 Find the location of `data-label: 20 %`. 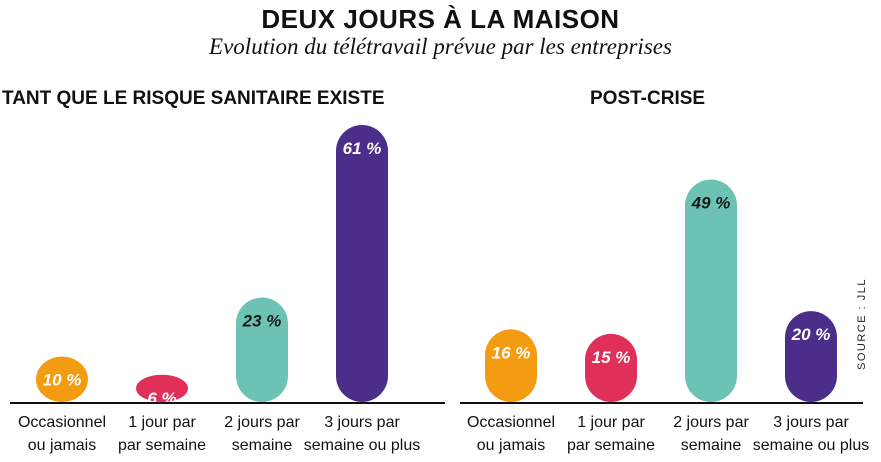

data-label: 20 % is located at coordinates (811, 334).